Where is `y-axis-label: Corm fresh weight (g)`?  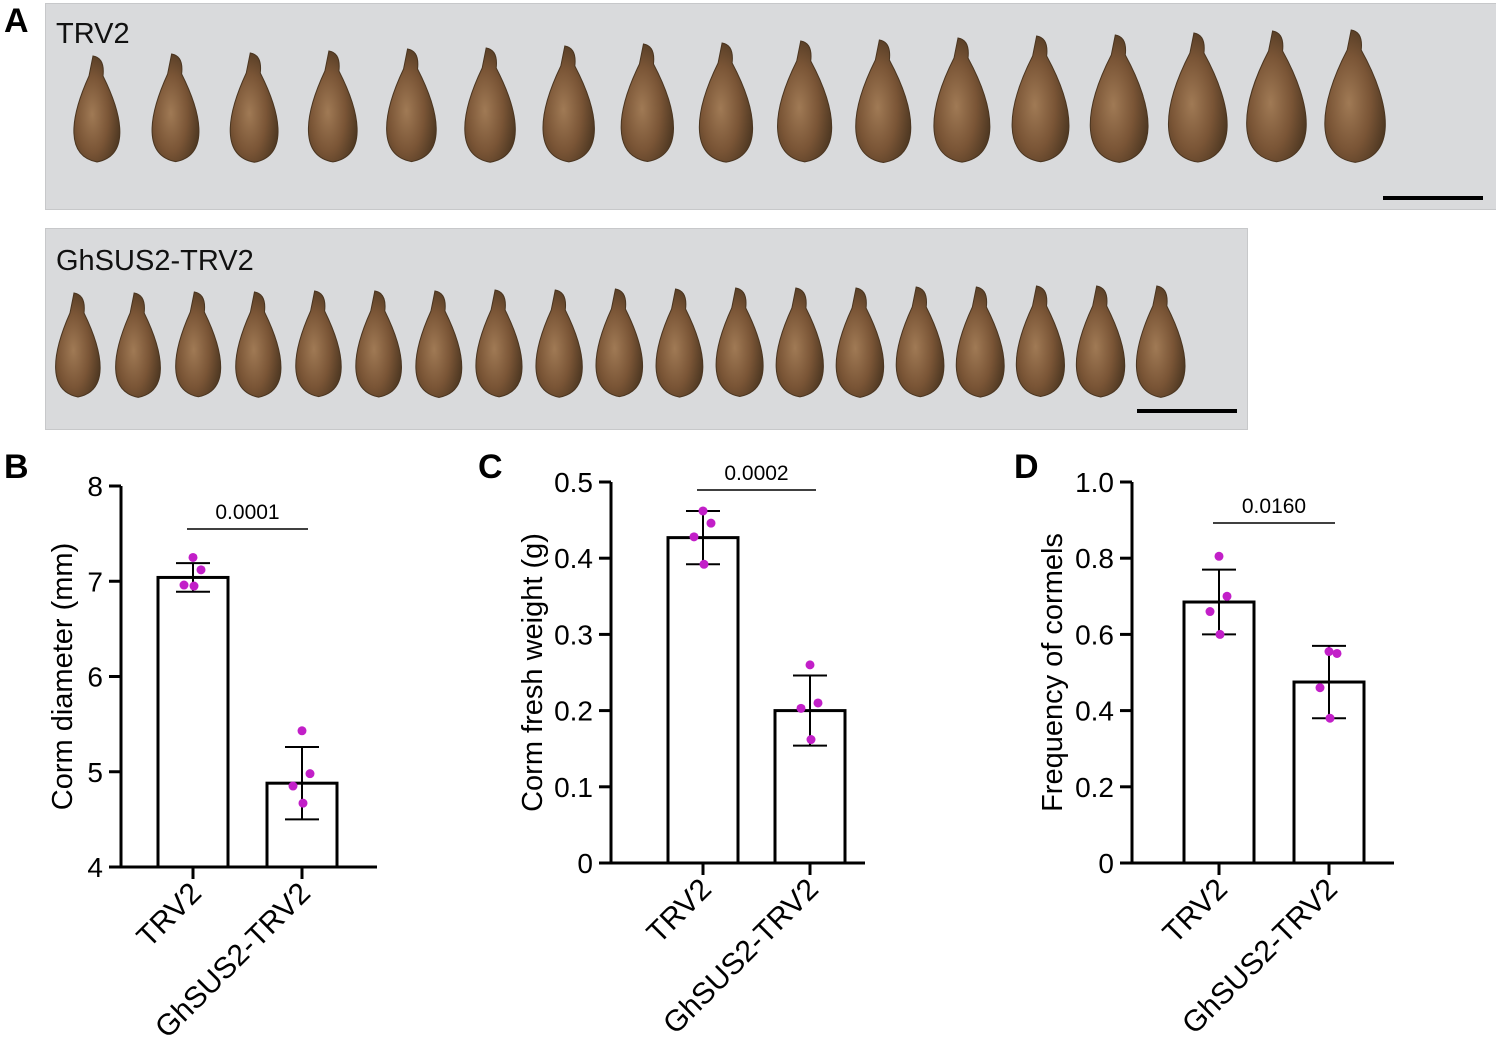
y-axis-label: Corm fresh weight (g) is located at coordinates (533, 672).